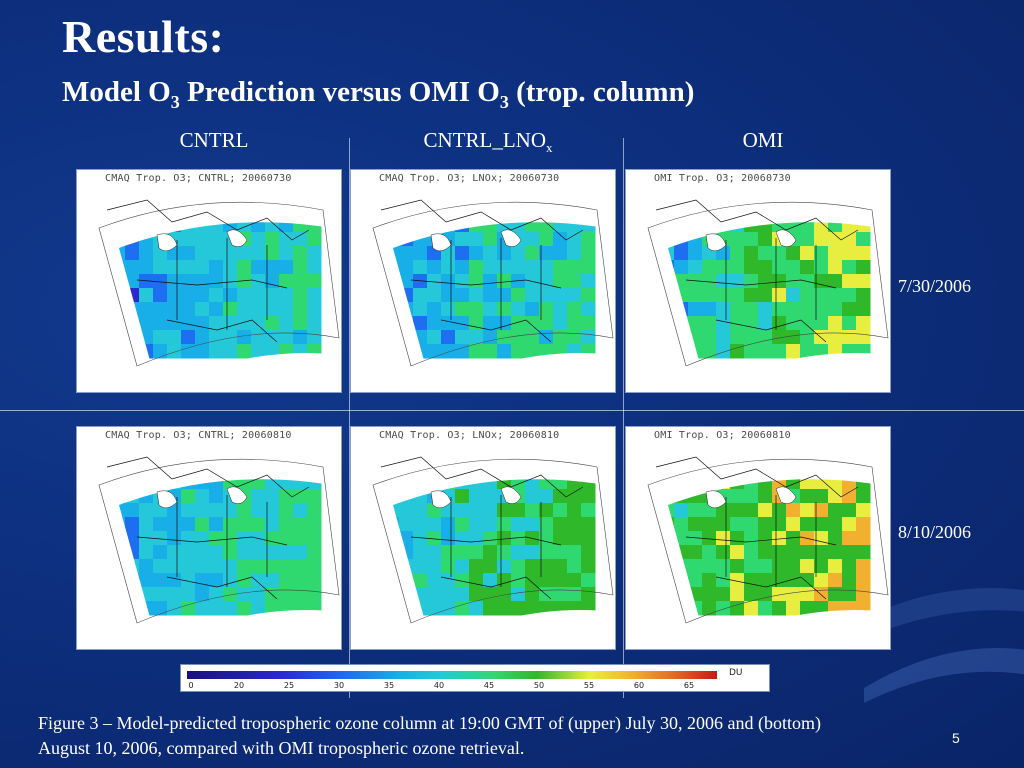  Describe the element at coordinates (239, 685) in the screenshot. I see `colorbar-tick-label: 20` at that location.